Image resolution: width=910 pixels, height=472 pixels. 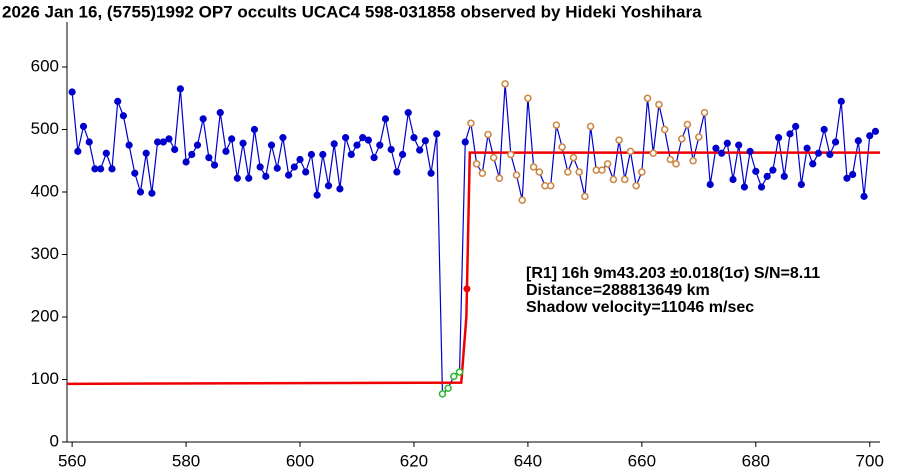 I want to click on event-point, so click(x=467, y=289).